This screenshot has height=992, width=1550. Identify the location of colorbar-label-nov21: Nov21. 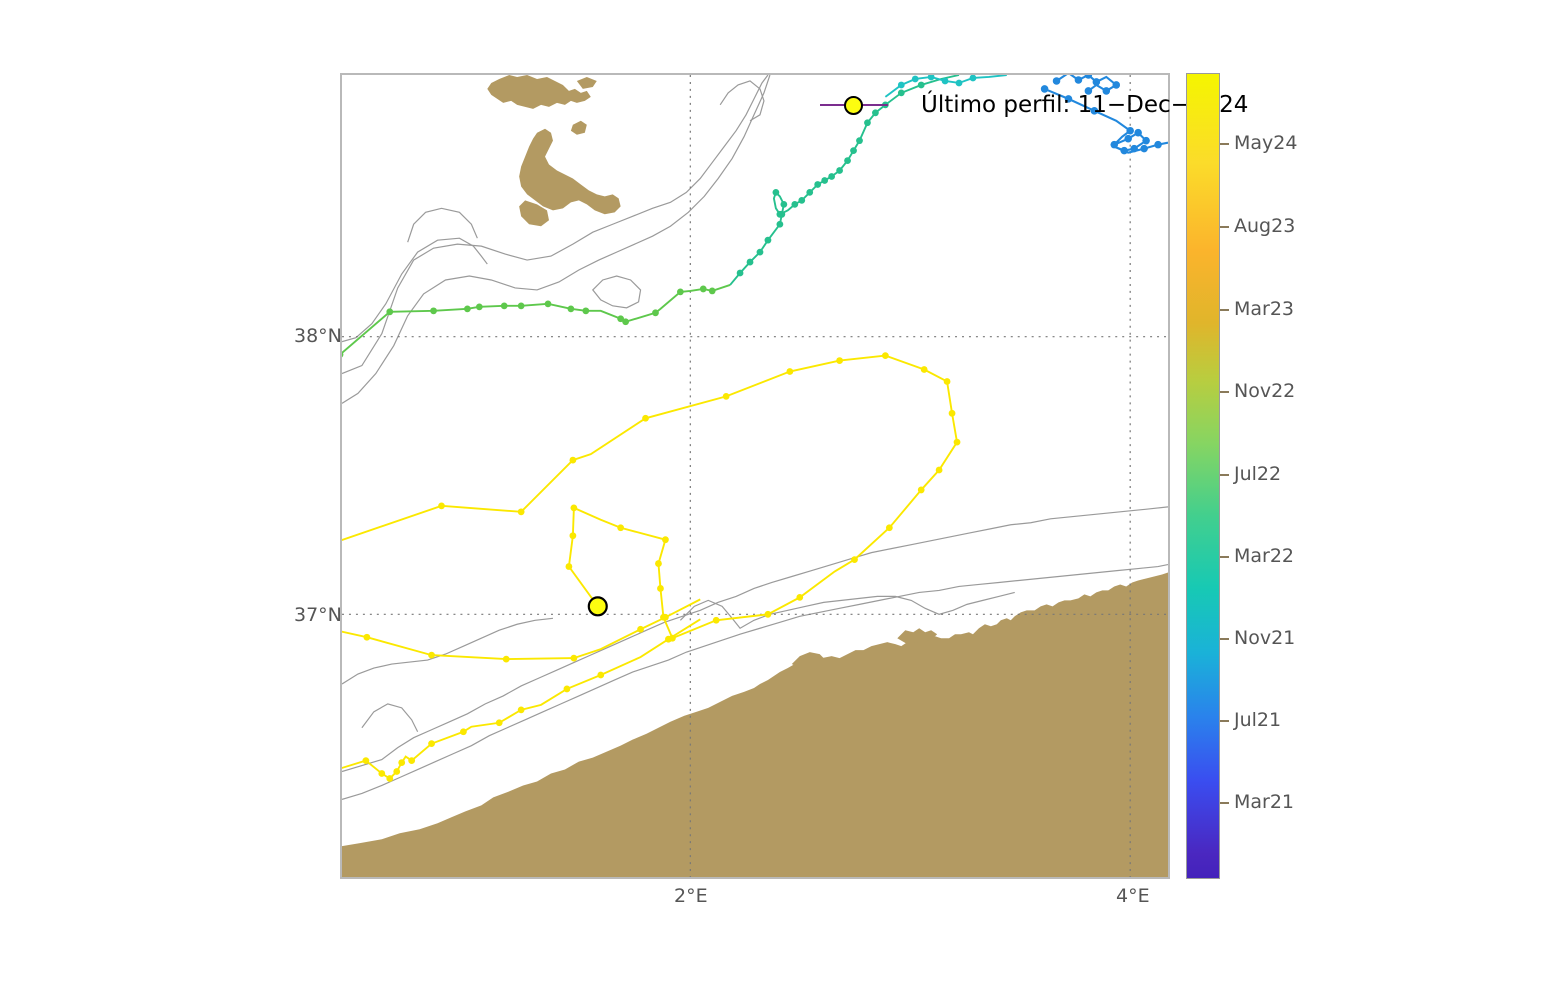
(1265, 638).